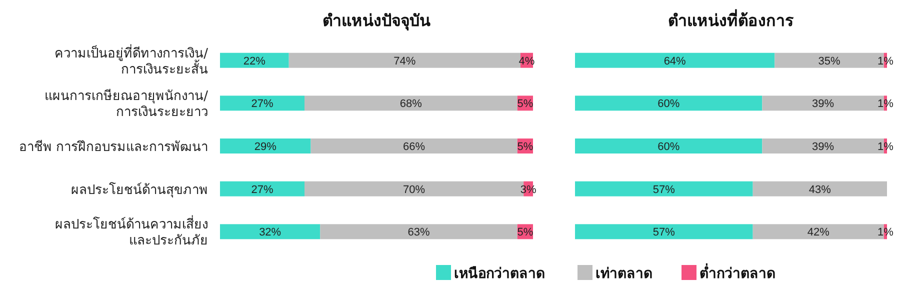  What do you see at coordinates (131, 232) in the screenshot?
I see `y-tick-label: ผลประโยชน์ด้านความเสี่ยง และประกันภัย` at bounding box center [131, 232].